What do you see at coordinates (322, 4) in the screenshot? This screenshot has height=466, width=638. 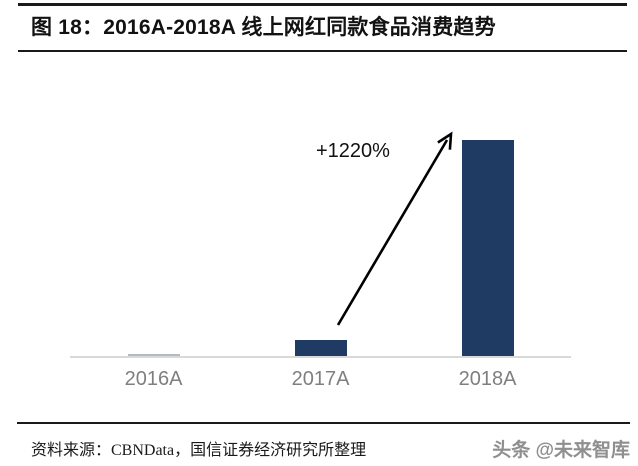 I see `header-top-rule` at bounding box center [322, 4].